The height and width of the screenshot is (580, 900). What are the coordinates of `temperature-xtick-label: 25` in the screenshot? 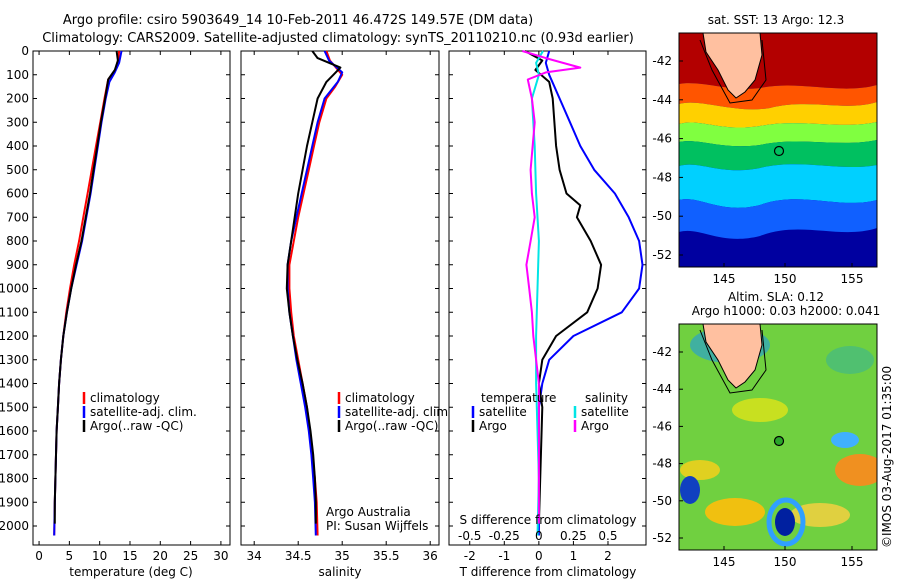 It's located at (190, 556).